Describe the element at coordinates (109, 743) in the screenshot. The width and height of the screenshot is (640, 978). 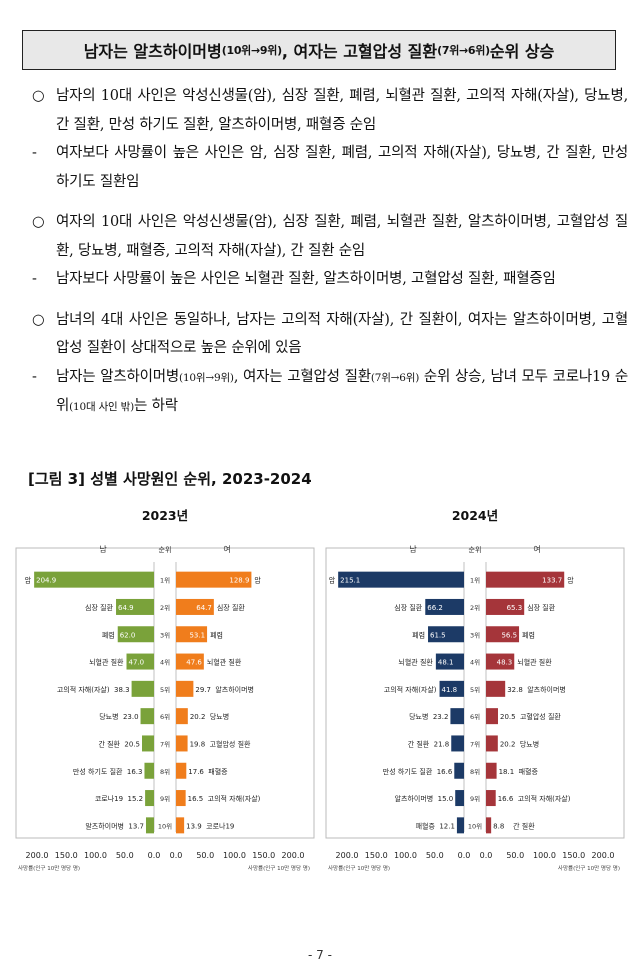
I see `cause-male: 간 질환` at that location.